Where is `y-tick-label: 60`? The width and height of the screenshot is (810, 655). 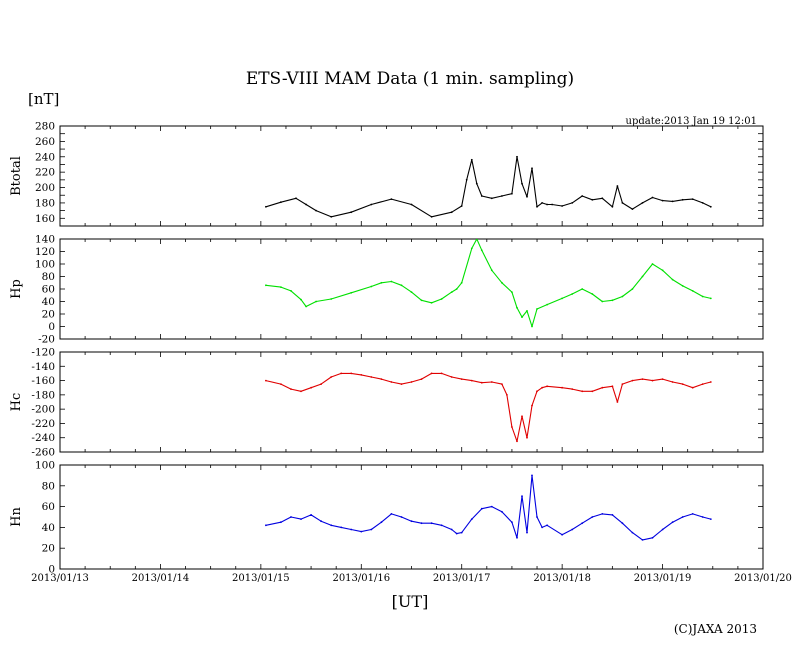 y-tick-label: 60 is located at coordinates (48, 507).